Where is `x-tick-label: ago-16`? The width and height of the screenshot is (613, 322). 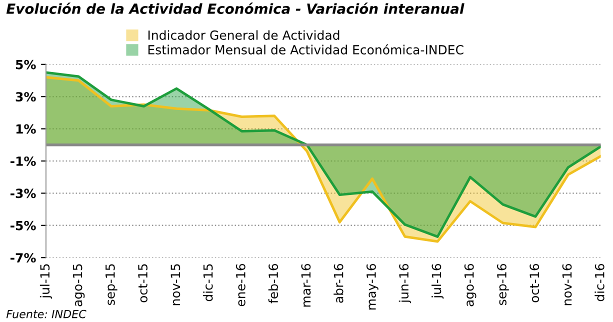
x-tick-label: ago-16 is located at coordinates (470, 285).